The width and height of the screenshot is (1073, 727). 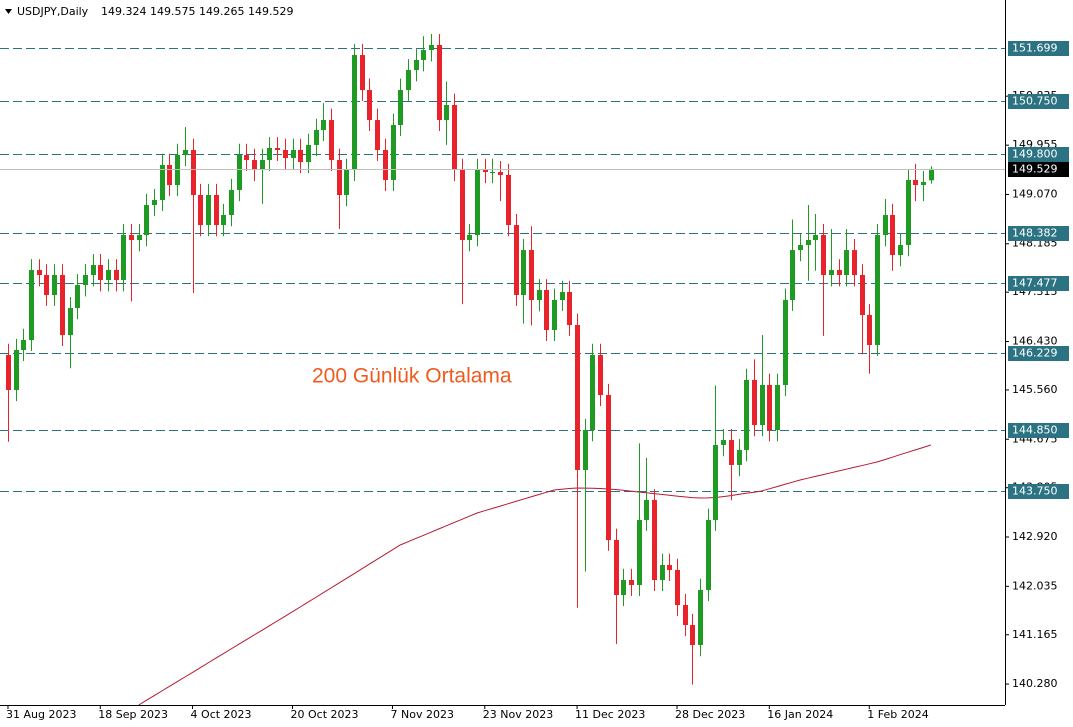 I want to click on level-label: 147.477, so click(x=1035, y=283).